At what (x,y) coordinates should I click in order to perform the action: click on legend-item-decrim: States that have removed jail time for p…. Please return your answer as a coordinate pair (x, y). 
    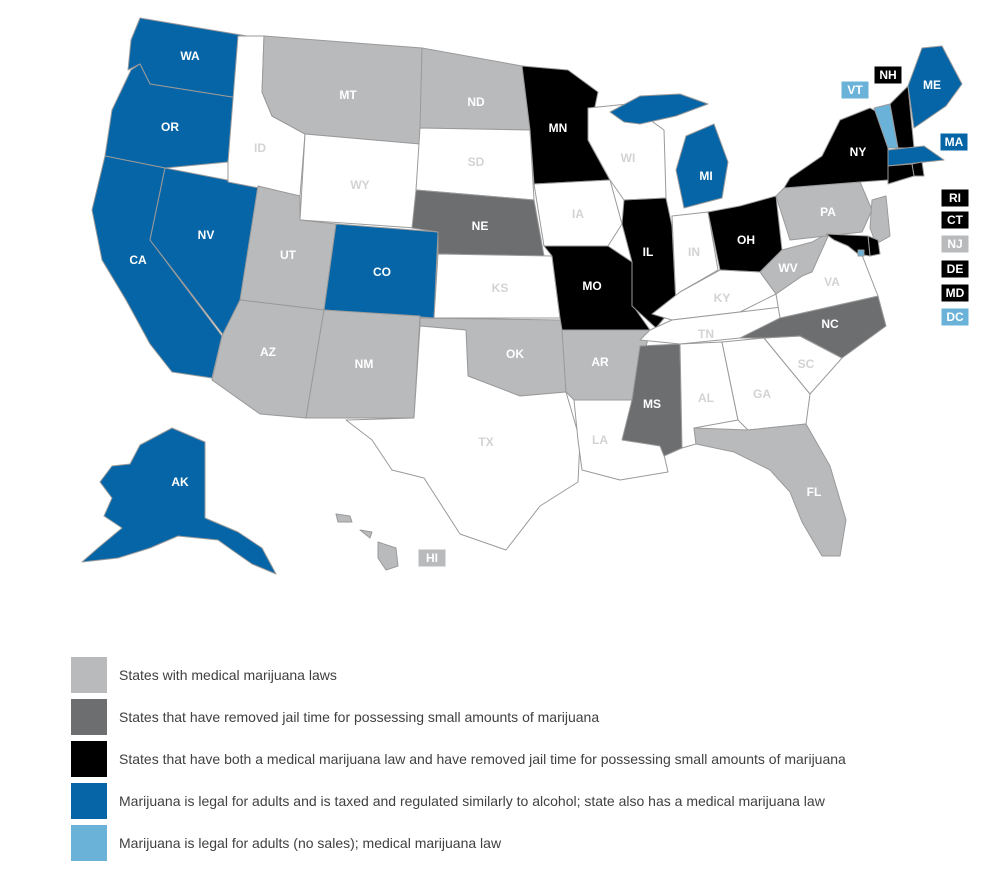
    Looking at the image, I should click on (521, 719).